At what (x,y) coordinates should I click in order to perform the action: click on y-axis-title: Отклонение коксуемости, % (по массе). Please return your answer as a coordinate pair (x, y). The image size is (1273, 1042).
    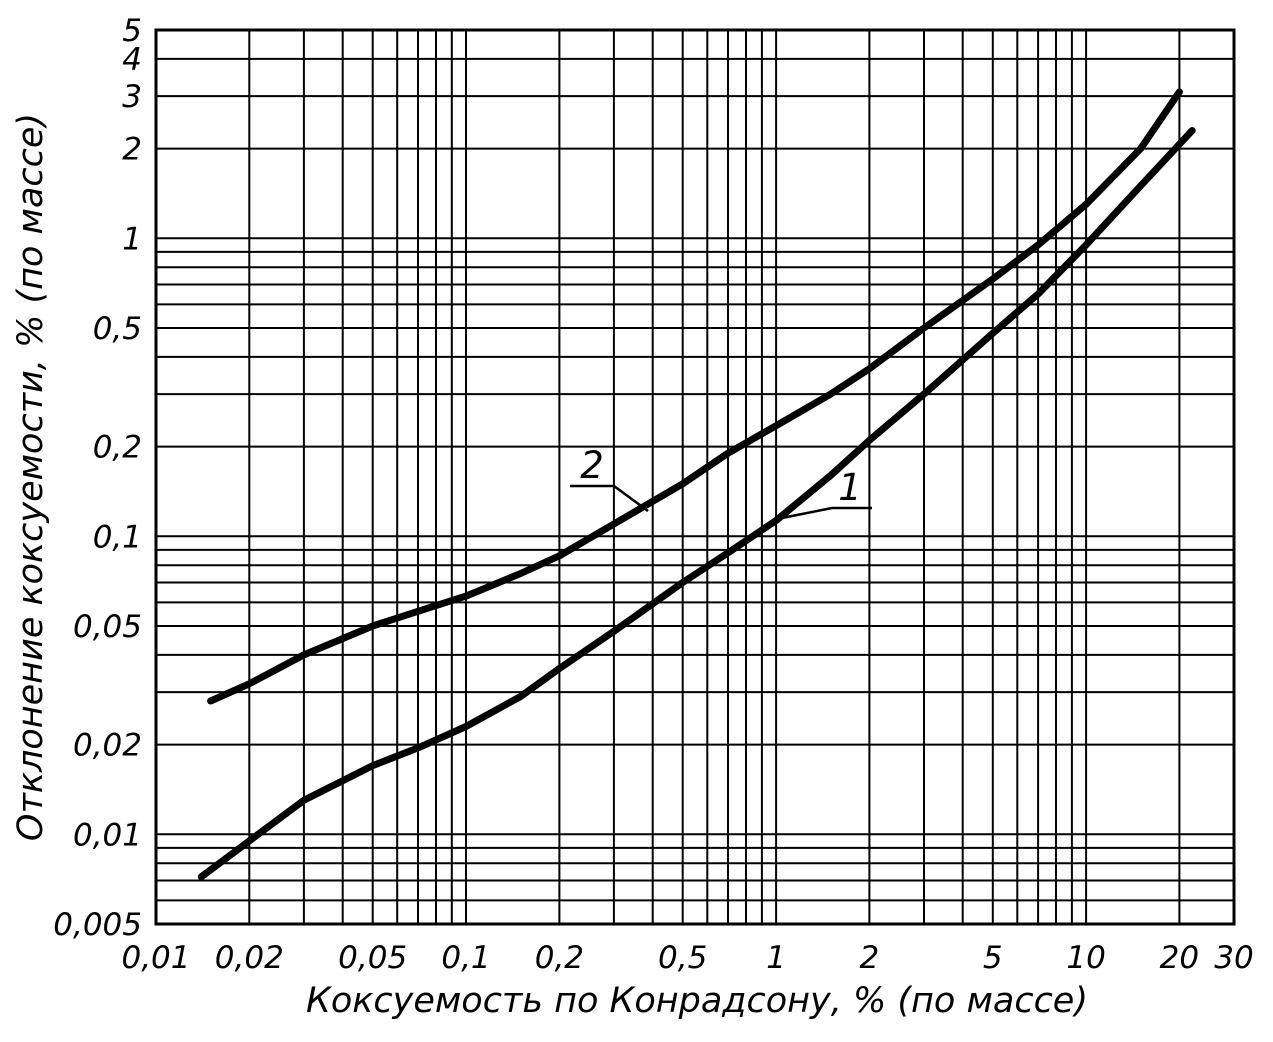
    Looking at the image, I should click on (31, 477).